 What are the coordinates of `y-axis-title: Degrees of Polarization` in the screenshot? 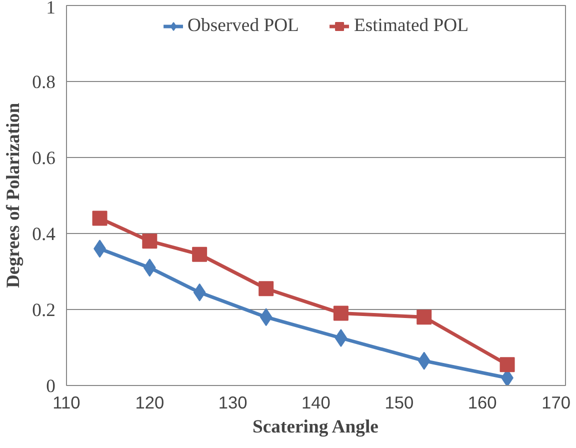 It's located at (13, 195).